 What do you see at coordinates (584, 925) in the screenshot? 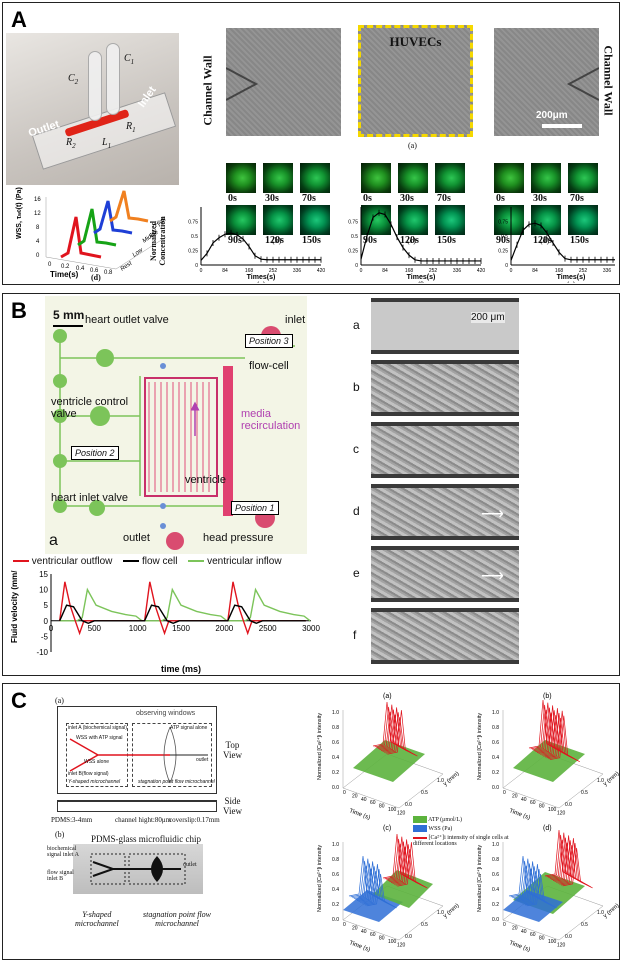
I see `y-tick: 0.5` at bounding box center [584, 925].